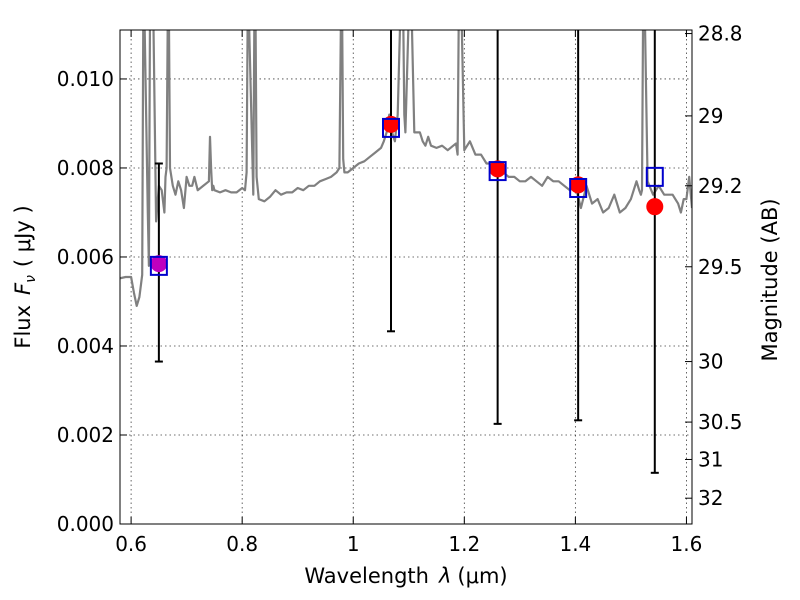 The width and height of the screenshot is (800, 600). What do you see at coordinates (23, 236) in the screenshot?
I see `y-axis-label-unit: ( μJy )` at bounding box center [23, 236].